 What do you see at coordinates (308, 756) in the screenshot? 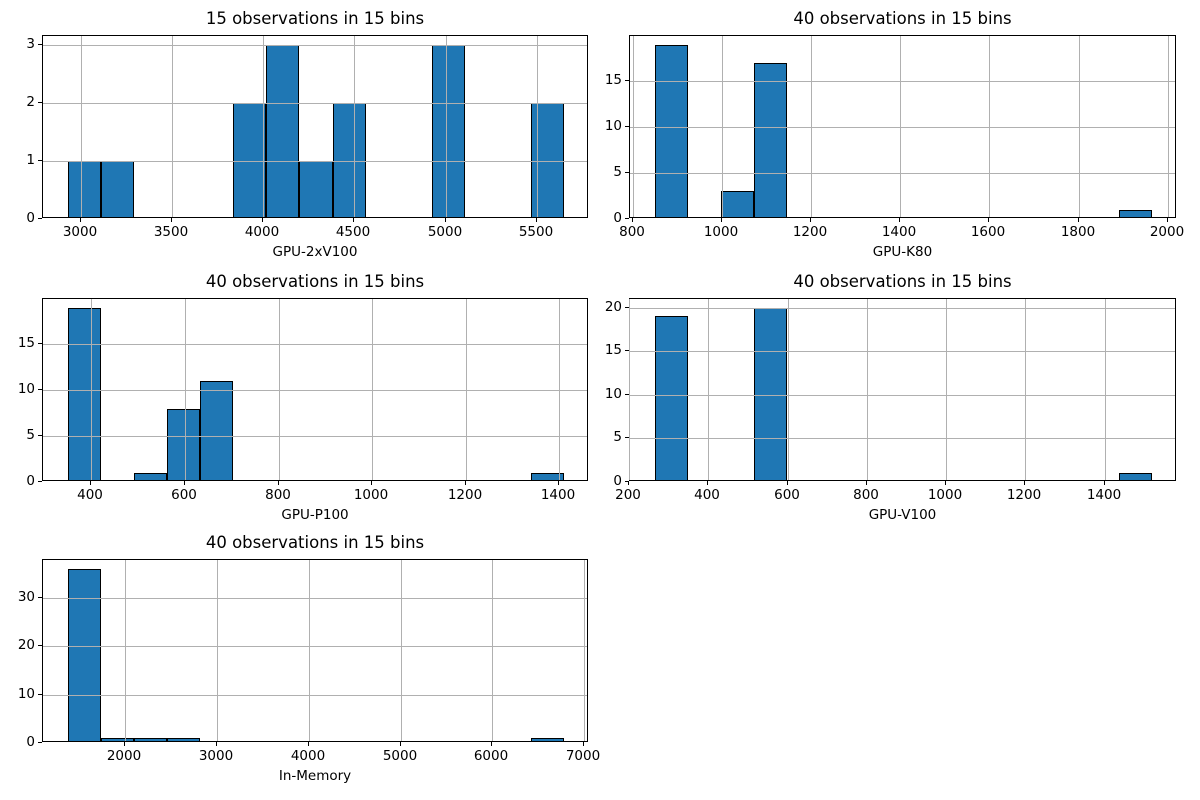
I see `x-tick-label: 4000` at bounding box center [308, 756].